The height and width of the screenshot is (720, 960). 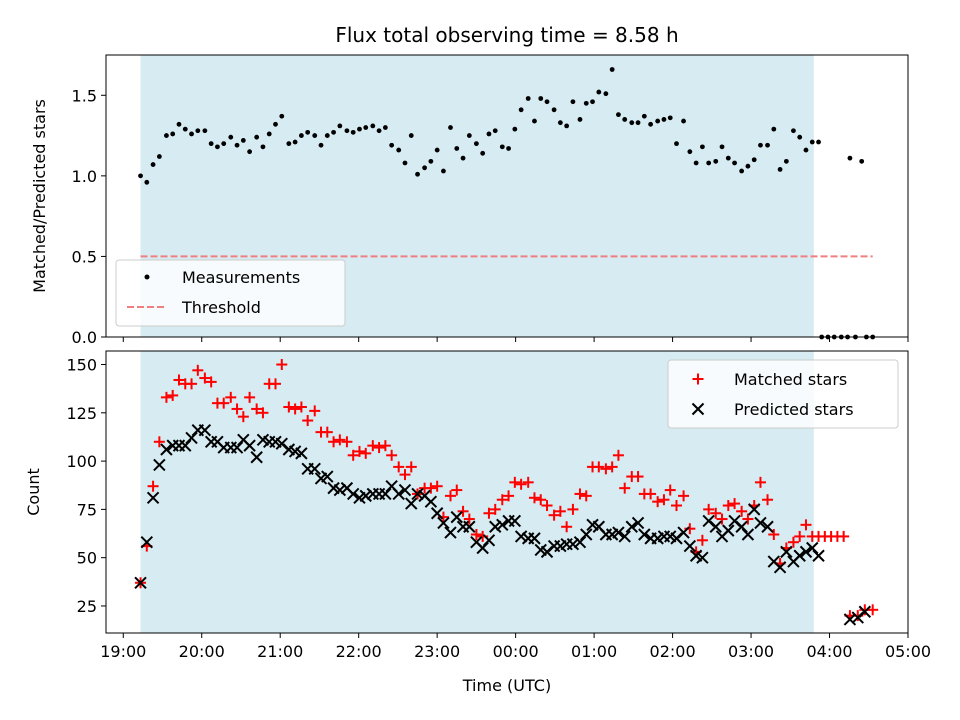 I want to click on time-x-tick-label: 00:00, so click(x=516, y=651).